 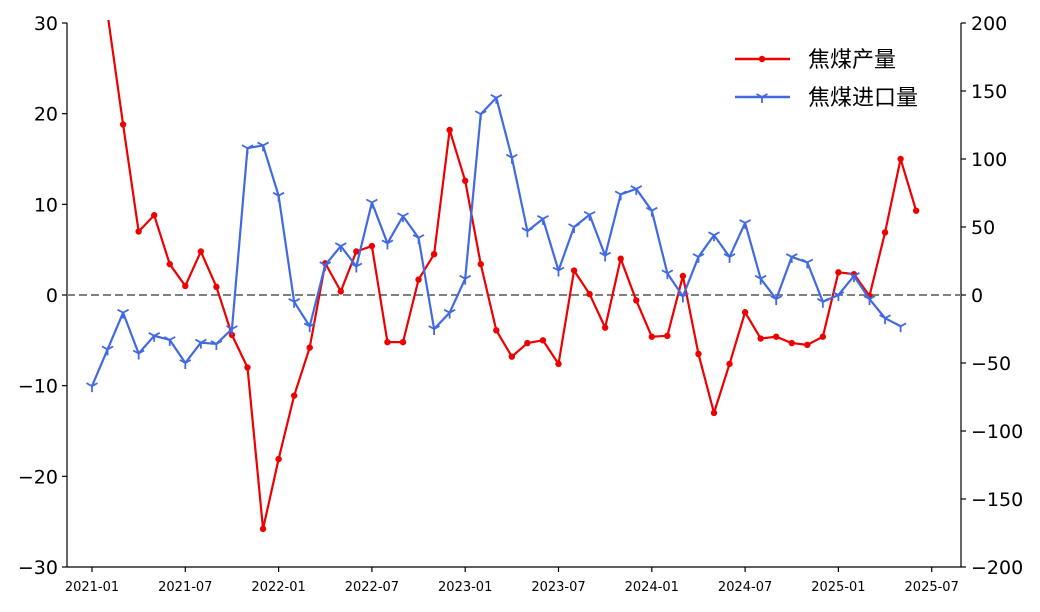 I want to click on right-tick-label: −50, so click(x=991, y=364).